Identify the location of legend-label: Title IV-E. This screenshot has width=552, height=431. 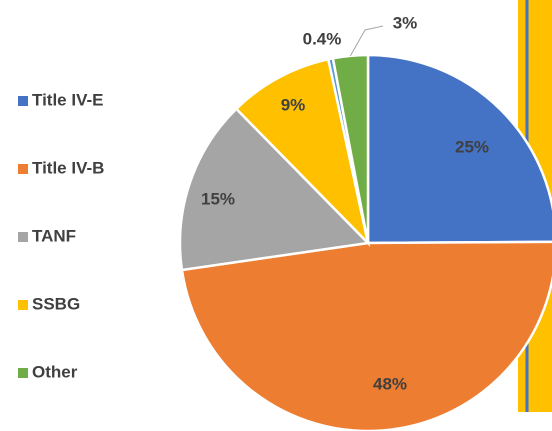
(68, 99).